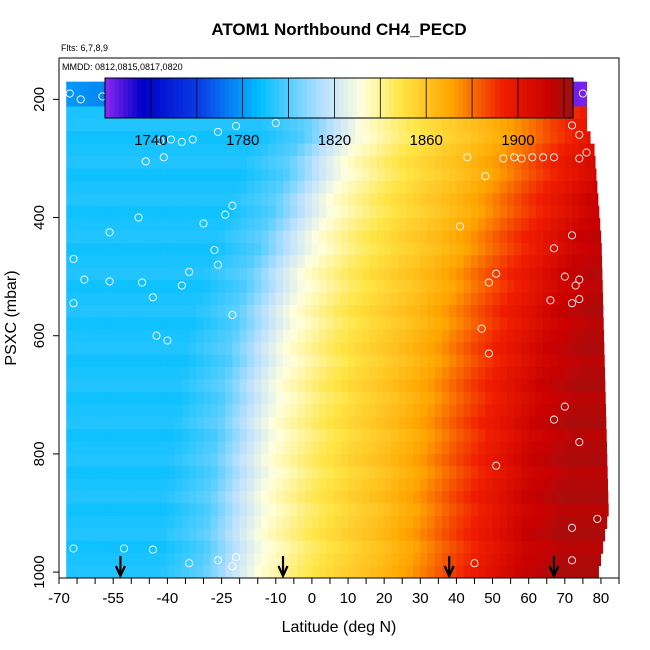 The height and width of the screenshot is (650, 650). Describe the element at coordinates (39, 335) in the screenshot. I see `y-tick-label: 600` at that location.